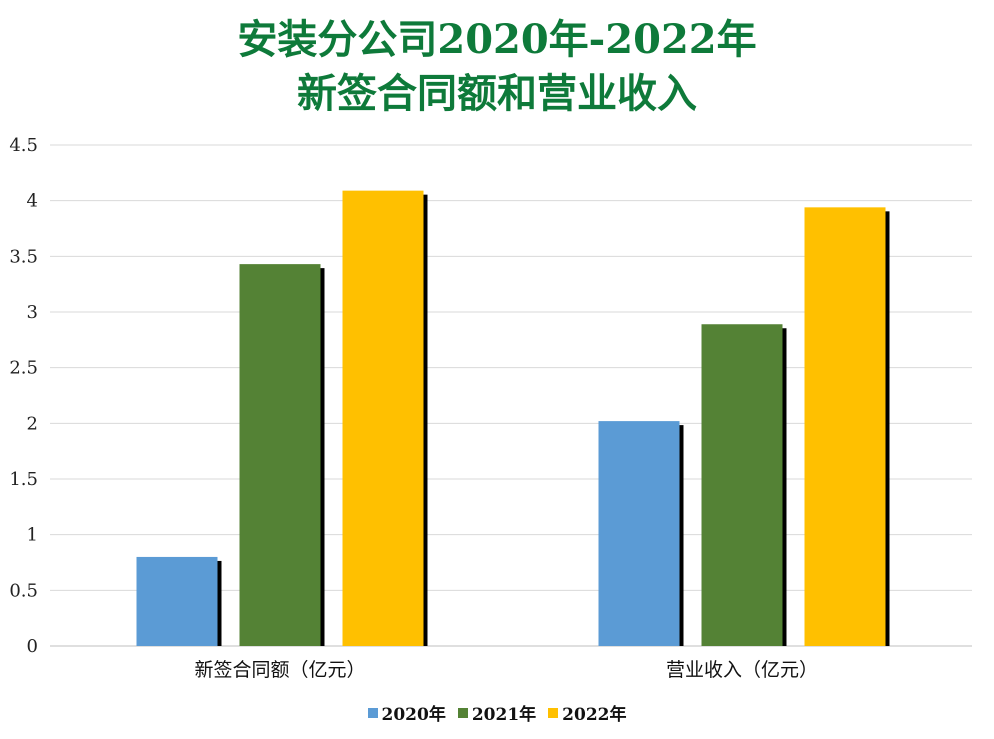  Describe the element at coordinates (594, 715) in the screenshot. I see `legend-label: 2022年` at that location.